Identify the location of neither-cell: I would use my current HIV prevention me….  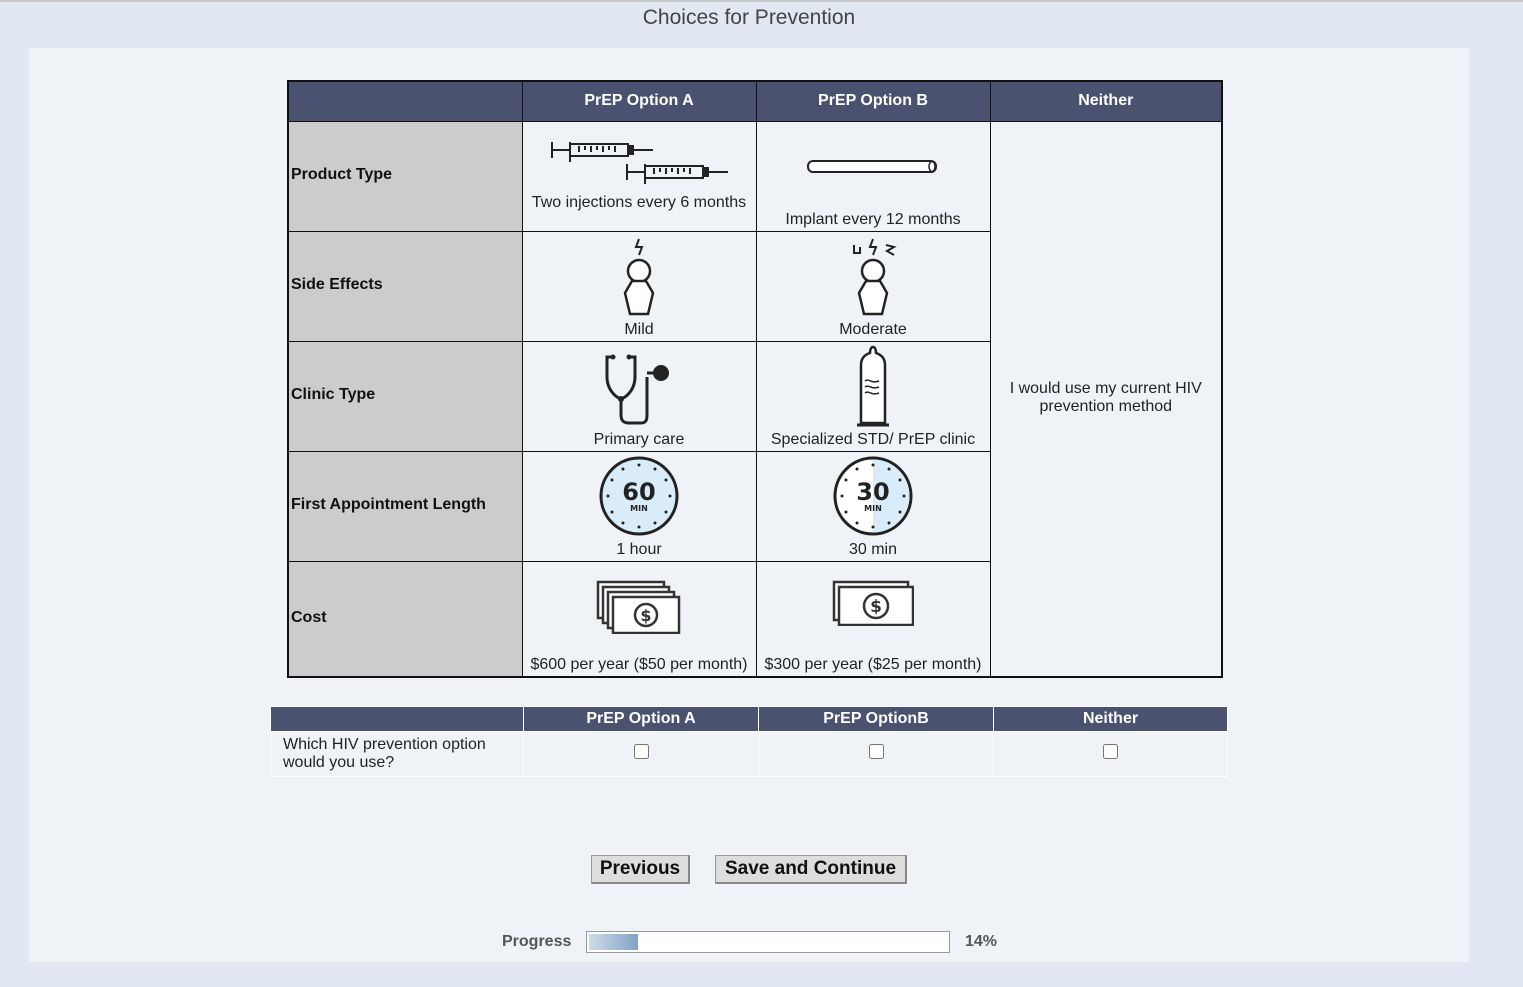
(1106, 399).